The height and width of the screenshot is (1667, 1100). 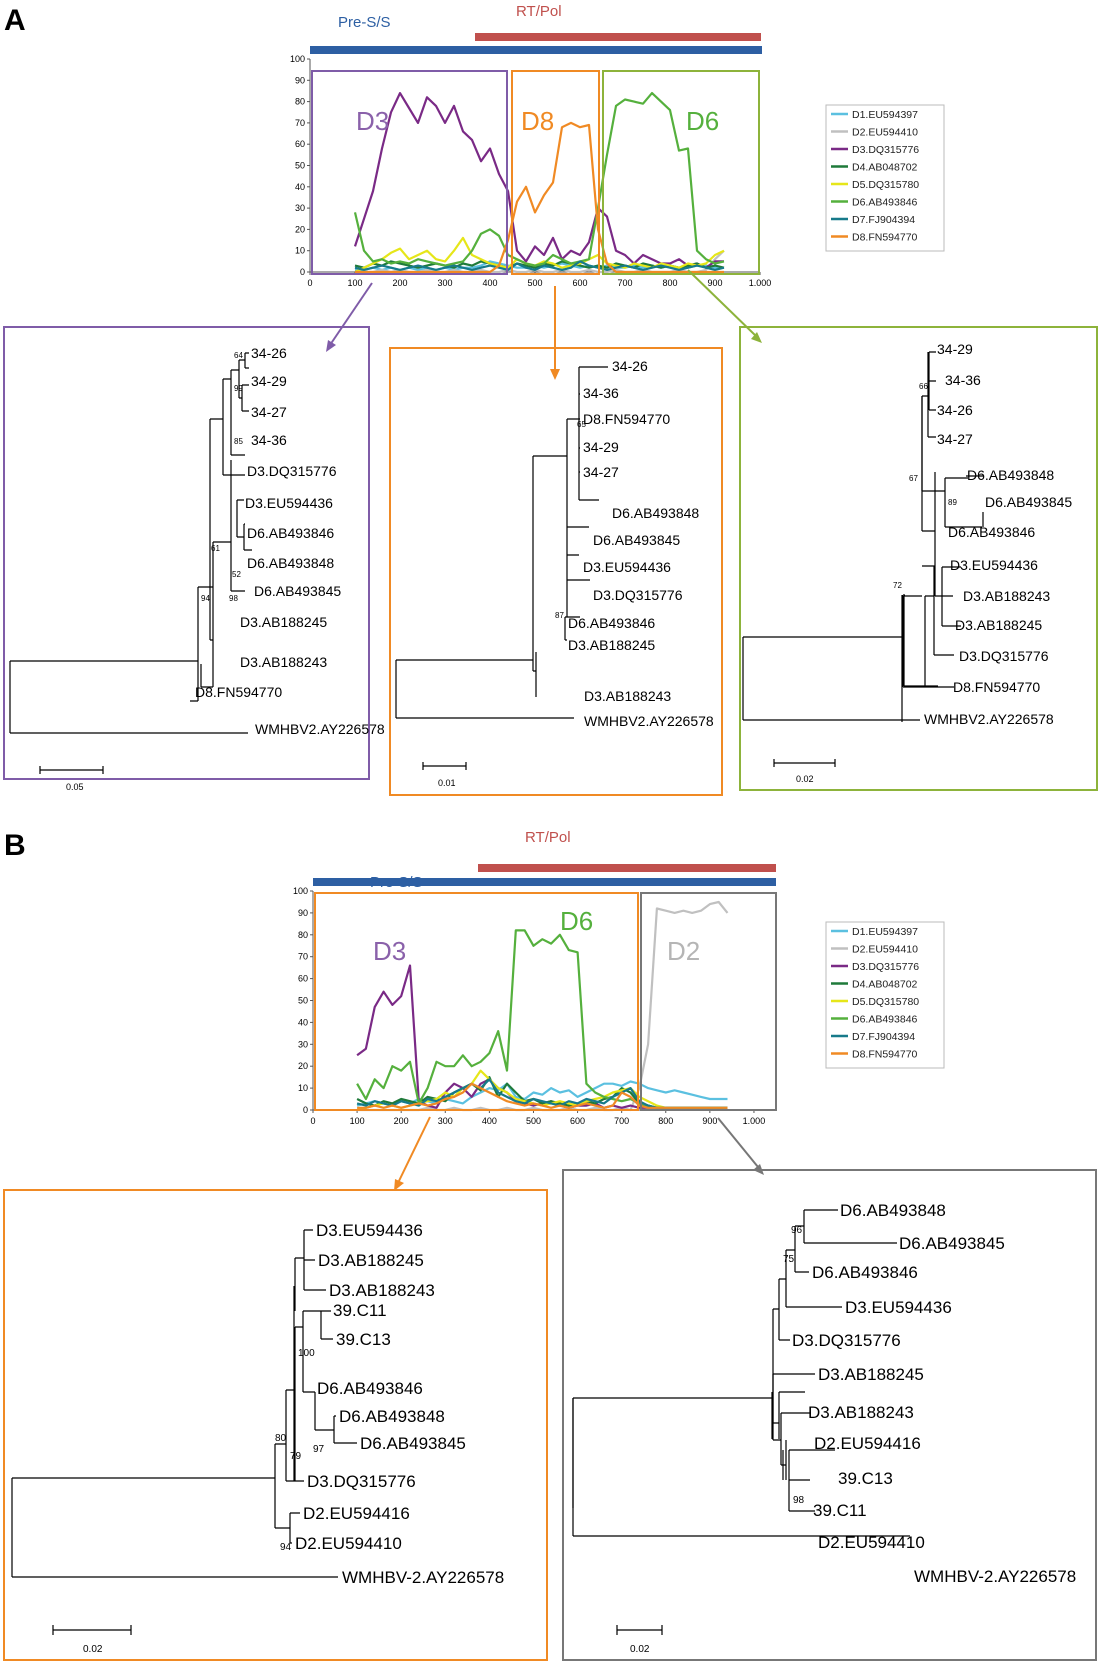 What do you see at coordinates (897, 585) in the screenshot?
I see `bootstrap-value: 72` at bounding box center [897, 585].